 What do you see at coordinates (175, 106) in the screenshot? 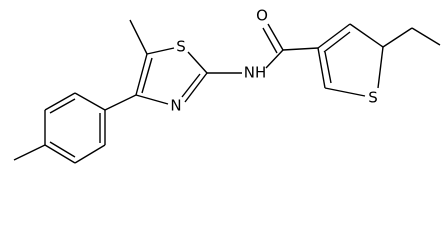
I see `atom-label: N` at bounding box center [175, 106].